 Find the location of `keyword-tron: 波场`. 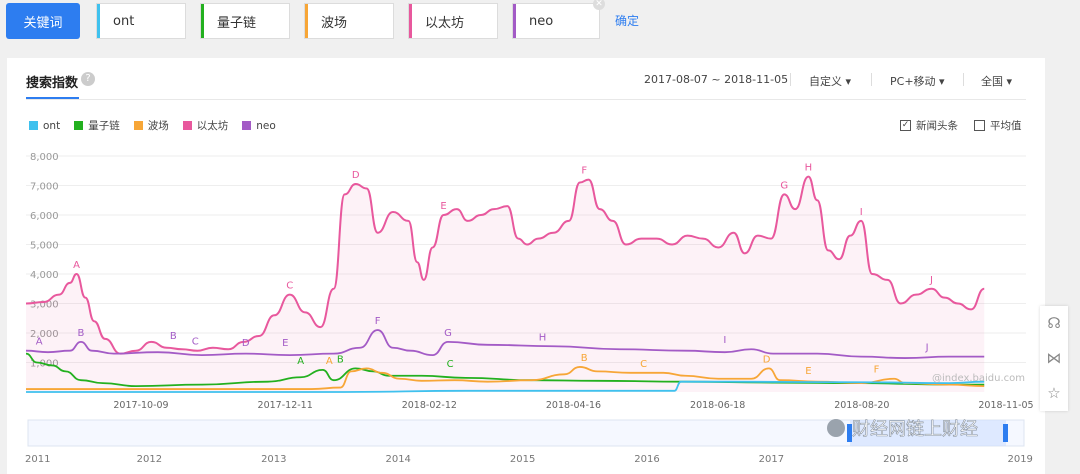

keyword-tron: 波场 is located at coordinates (349, 21).